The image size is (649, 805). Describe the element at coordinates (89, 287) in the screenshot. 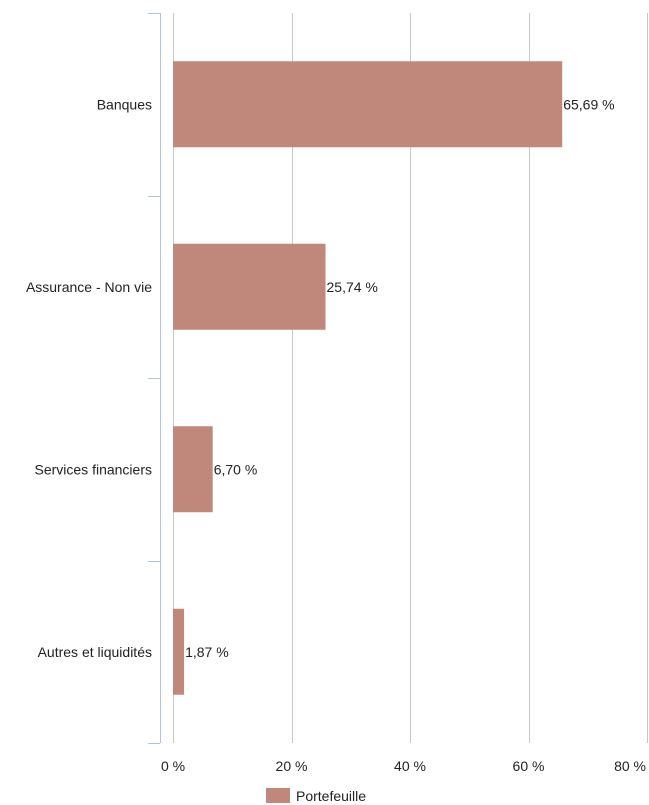

I see `category-label-1: Assurance - Non vie` at that location.